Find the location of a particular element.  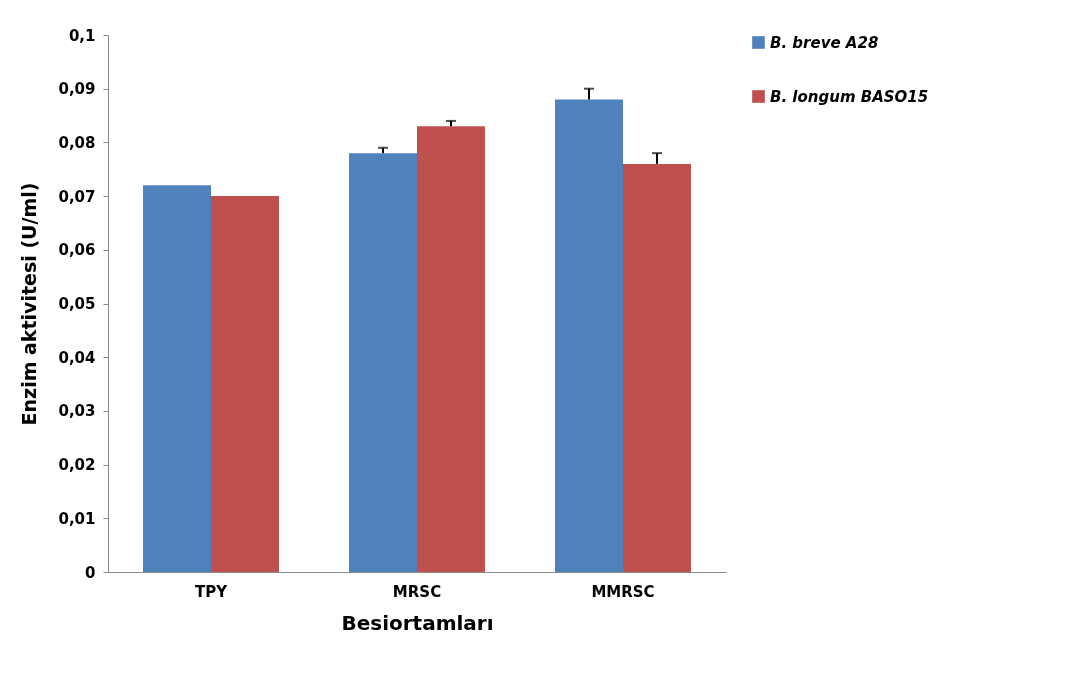

y-tick-label: 0,05 is located at coordinates (77, 304).